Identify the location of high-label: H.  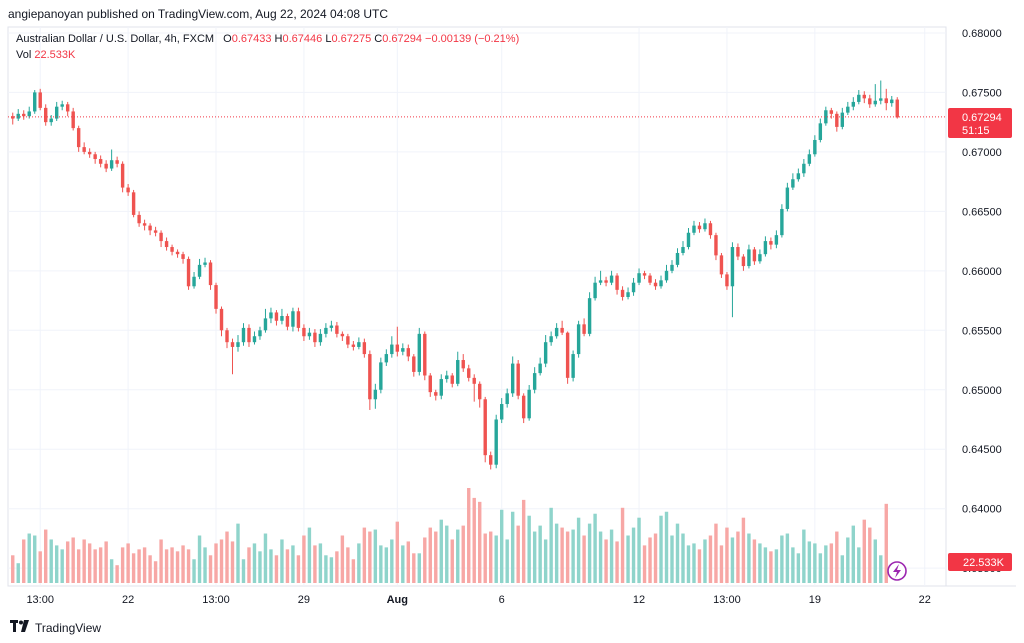
(278, 39).